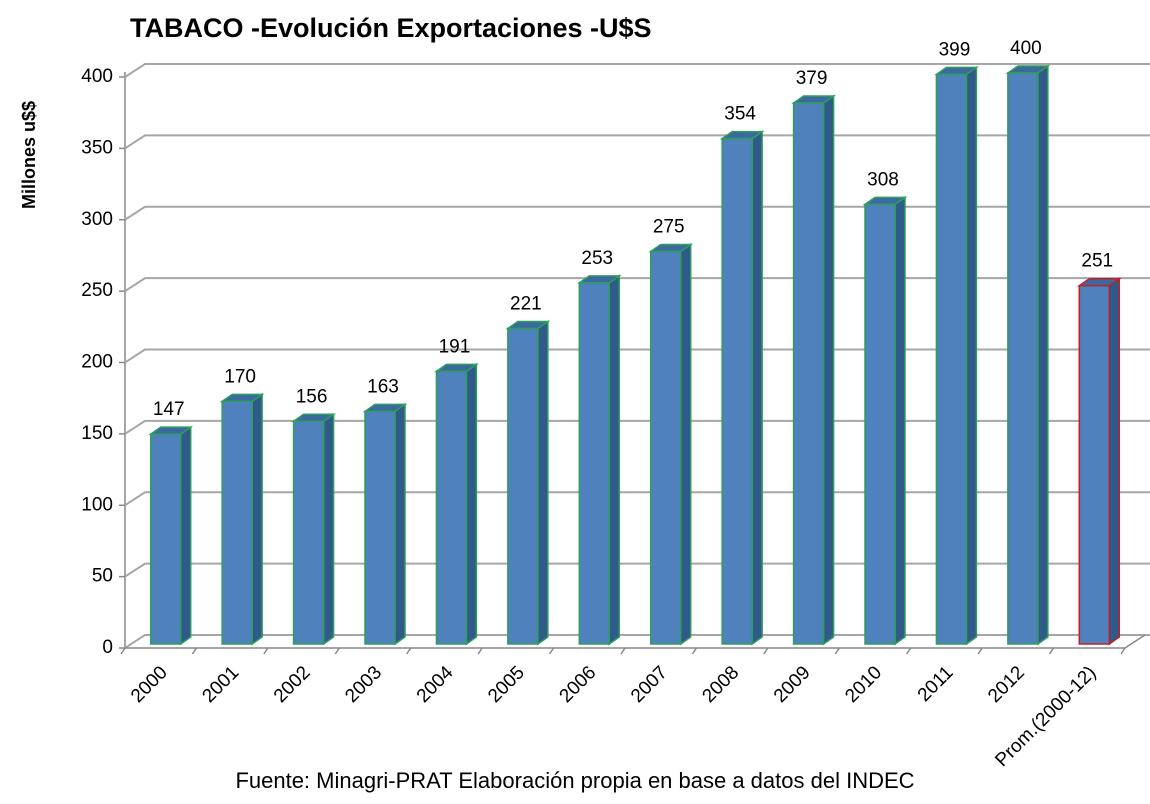 The width and height of the screenshot is (1150, 804). I want to click on value-label: 163, so click(383, 386).